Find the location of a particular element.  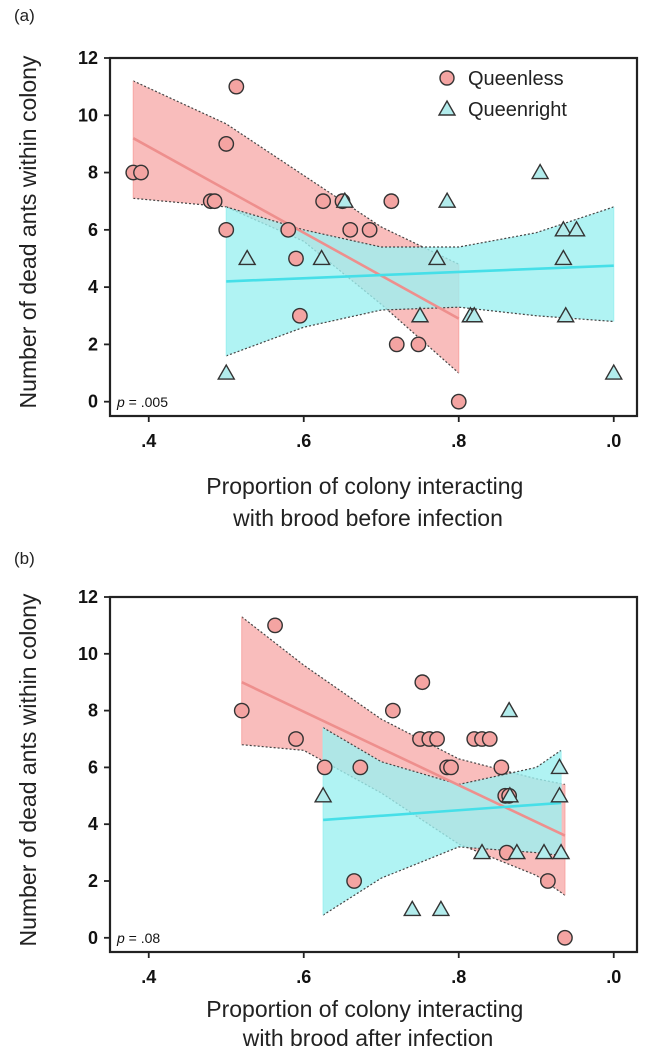

panel-b-fit-lines is located at coordinates (403, 759).